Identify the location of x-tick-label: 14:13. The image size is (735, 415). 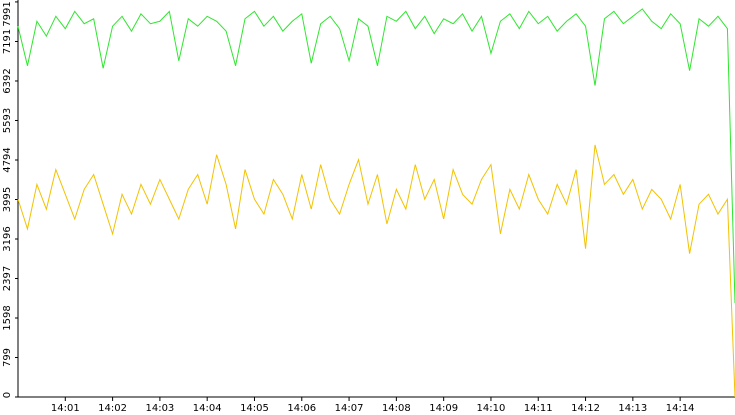
(632, 408).